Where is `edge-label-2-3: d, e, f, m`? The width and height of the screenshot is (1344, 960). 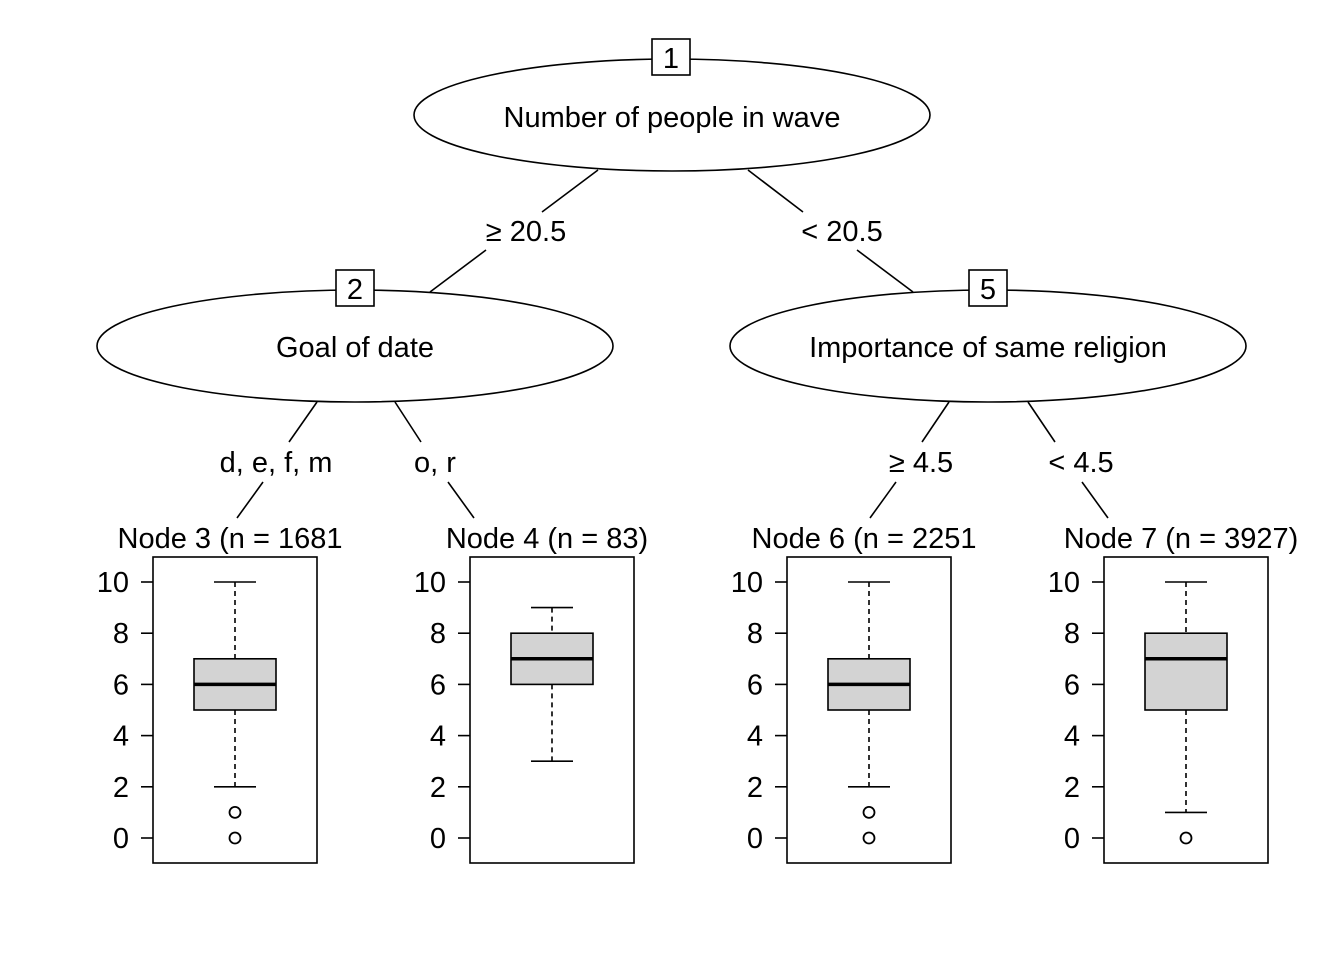
edge-label-2-3: d, e, f, m is located at coordinates (276, 463).